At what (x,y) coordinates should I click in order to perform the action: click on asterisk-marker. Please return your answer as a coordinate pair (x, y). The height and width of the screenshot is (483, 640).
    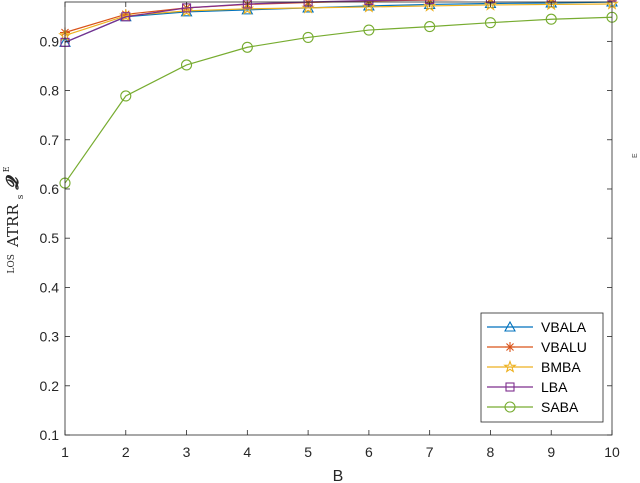
    Looking at the image, I should click on (510, 347).